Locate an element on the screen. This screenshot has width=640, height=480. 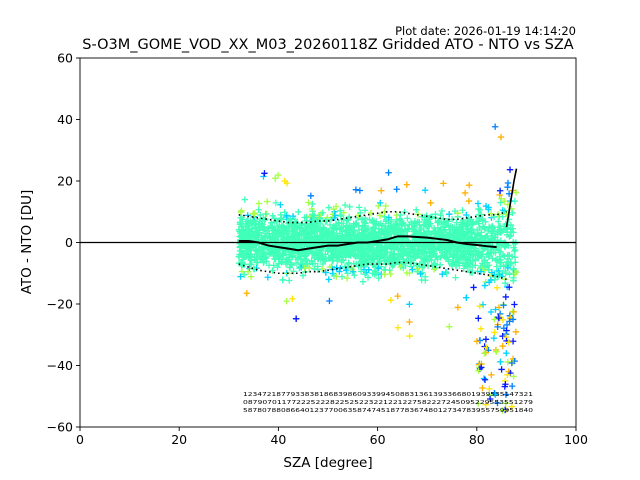
x-axis: 0 20 40 60 80 100 is located at coordinates (332, 437).